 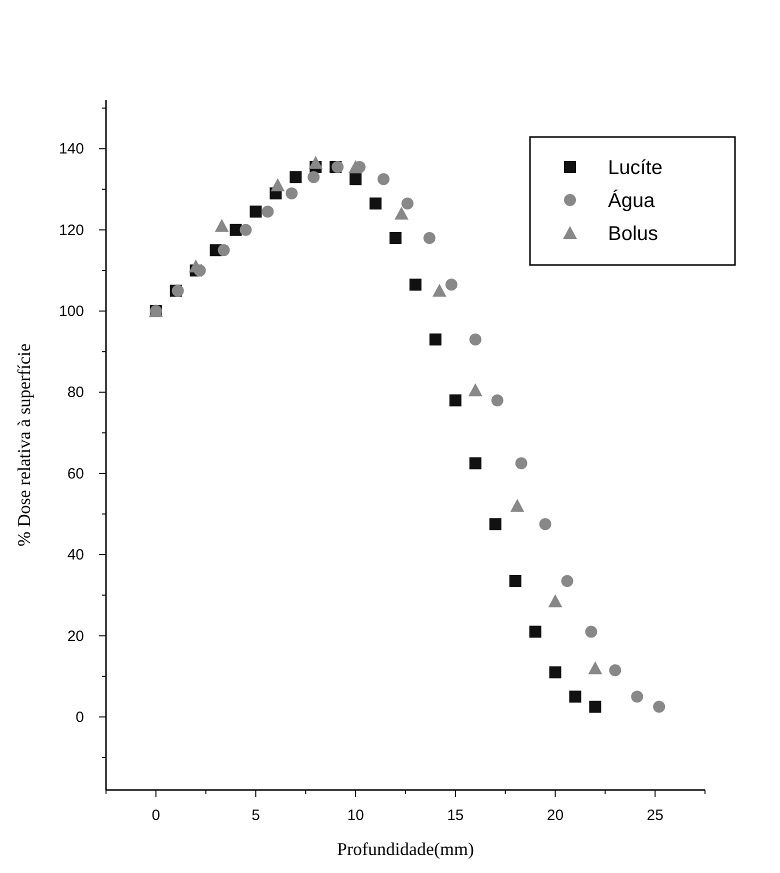 What do you see at coordinates (405, 849) in the screenshot?
I see `x-axis-title: Profundidade(mm)` at bounding box center [405, 849].